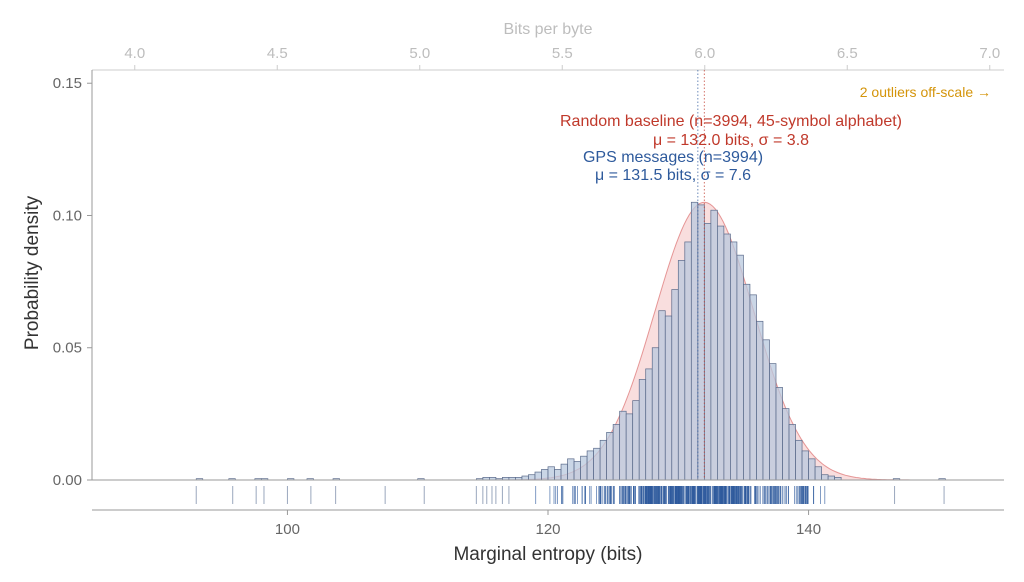 The width and height of the screenshot is (1024, 582). What do you see at coordinates (287, 529) in the screenshot?
I see `x-tick-label: 100` at bounding box center [287, 529].